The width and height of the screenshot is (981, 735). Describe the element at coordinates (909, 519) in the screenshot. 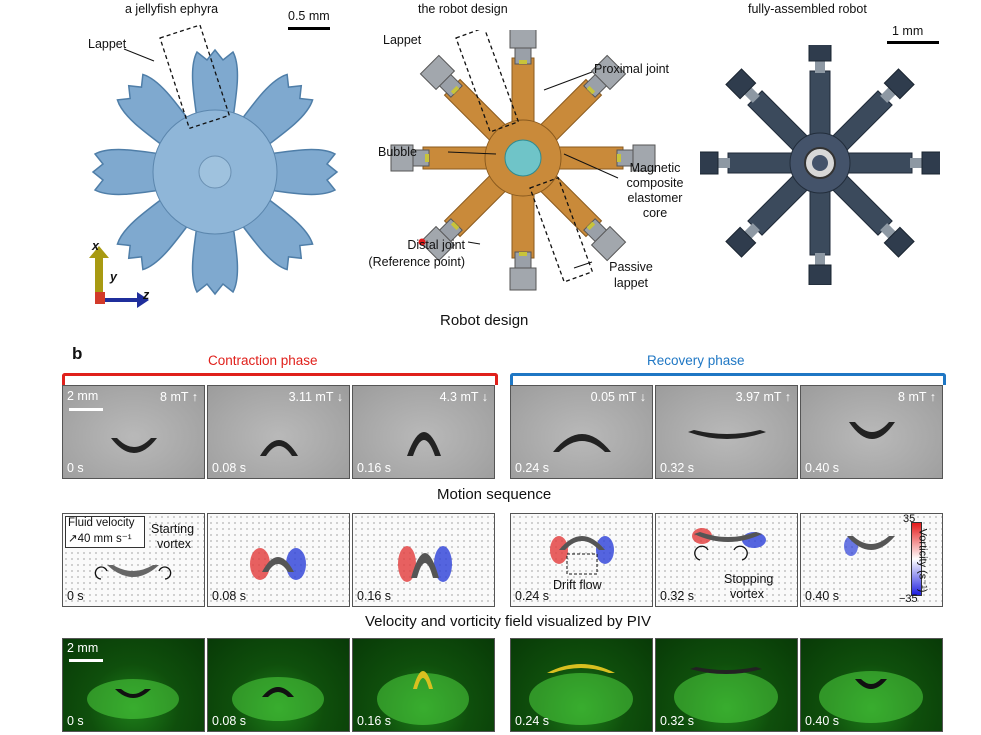

I see `colorbar-max-label: 35` at that location.